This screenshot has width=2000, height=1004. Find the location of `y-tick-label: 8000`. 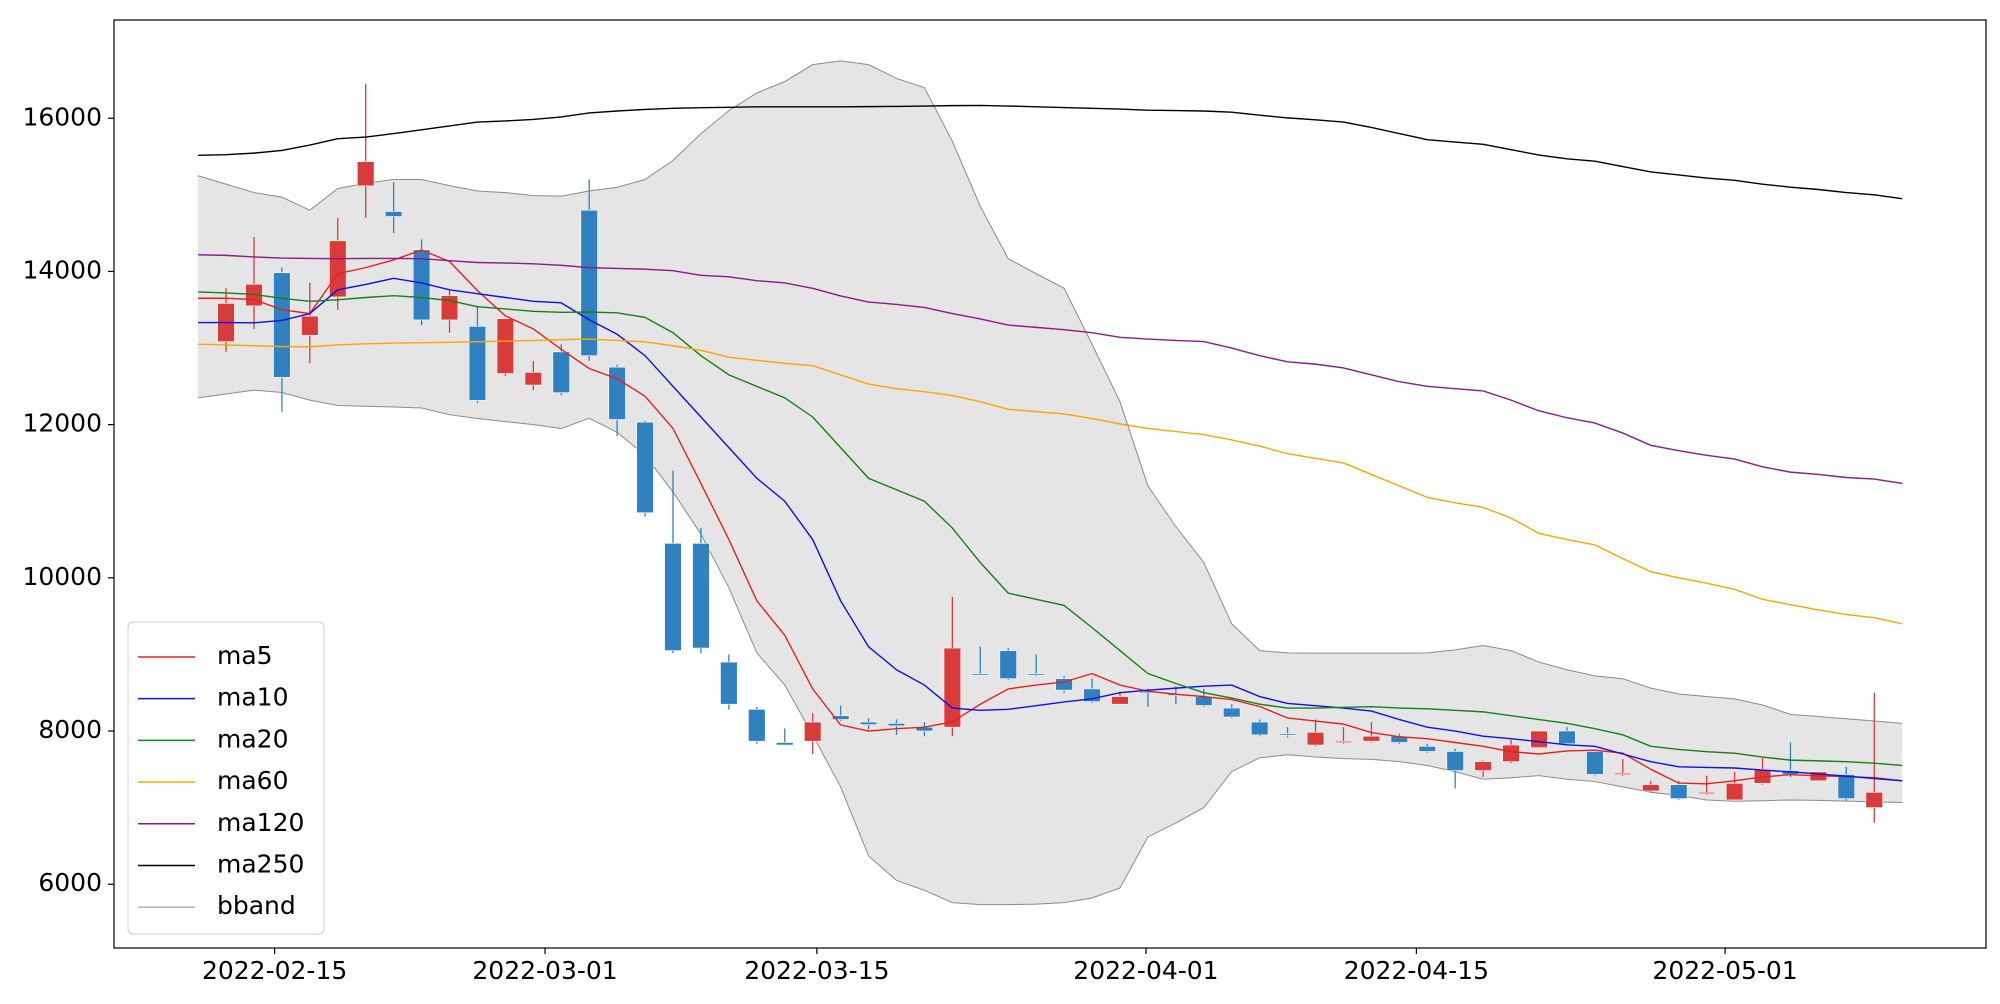

y-tick-label: 8000 is located at coordinates (70, 729).